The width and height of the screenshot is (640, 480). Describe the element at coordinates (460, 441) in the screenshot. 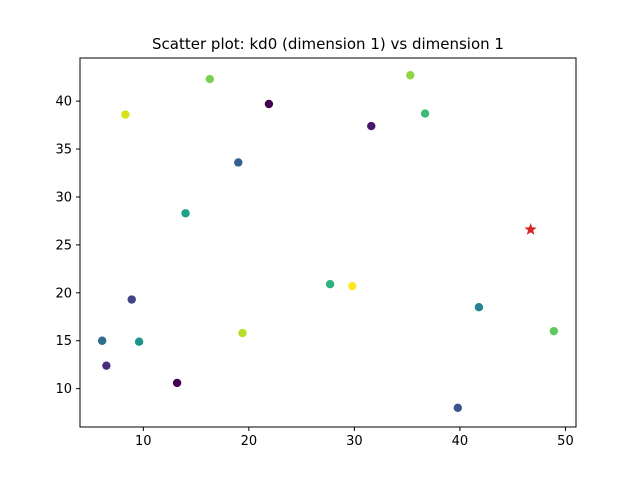

I see `x-tick-label-40: 40` at that location.